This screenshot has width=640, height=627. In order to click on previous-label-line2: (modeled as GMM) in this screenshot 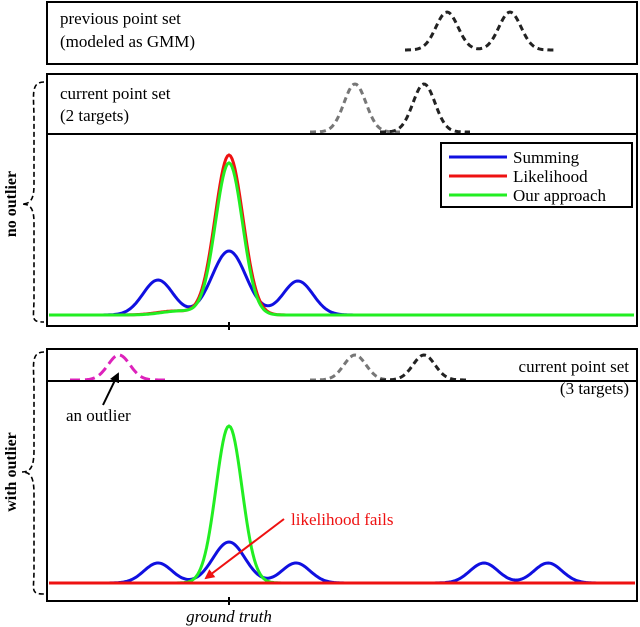, I will do `click(127, 41)`.